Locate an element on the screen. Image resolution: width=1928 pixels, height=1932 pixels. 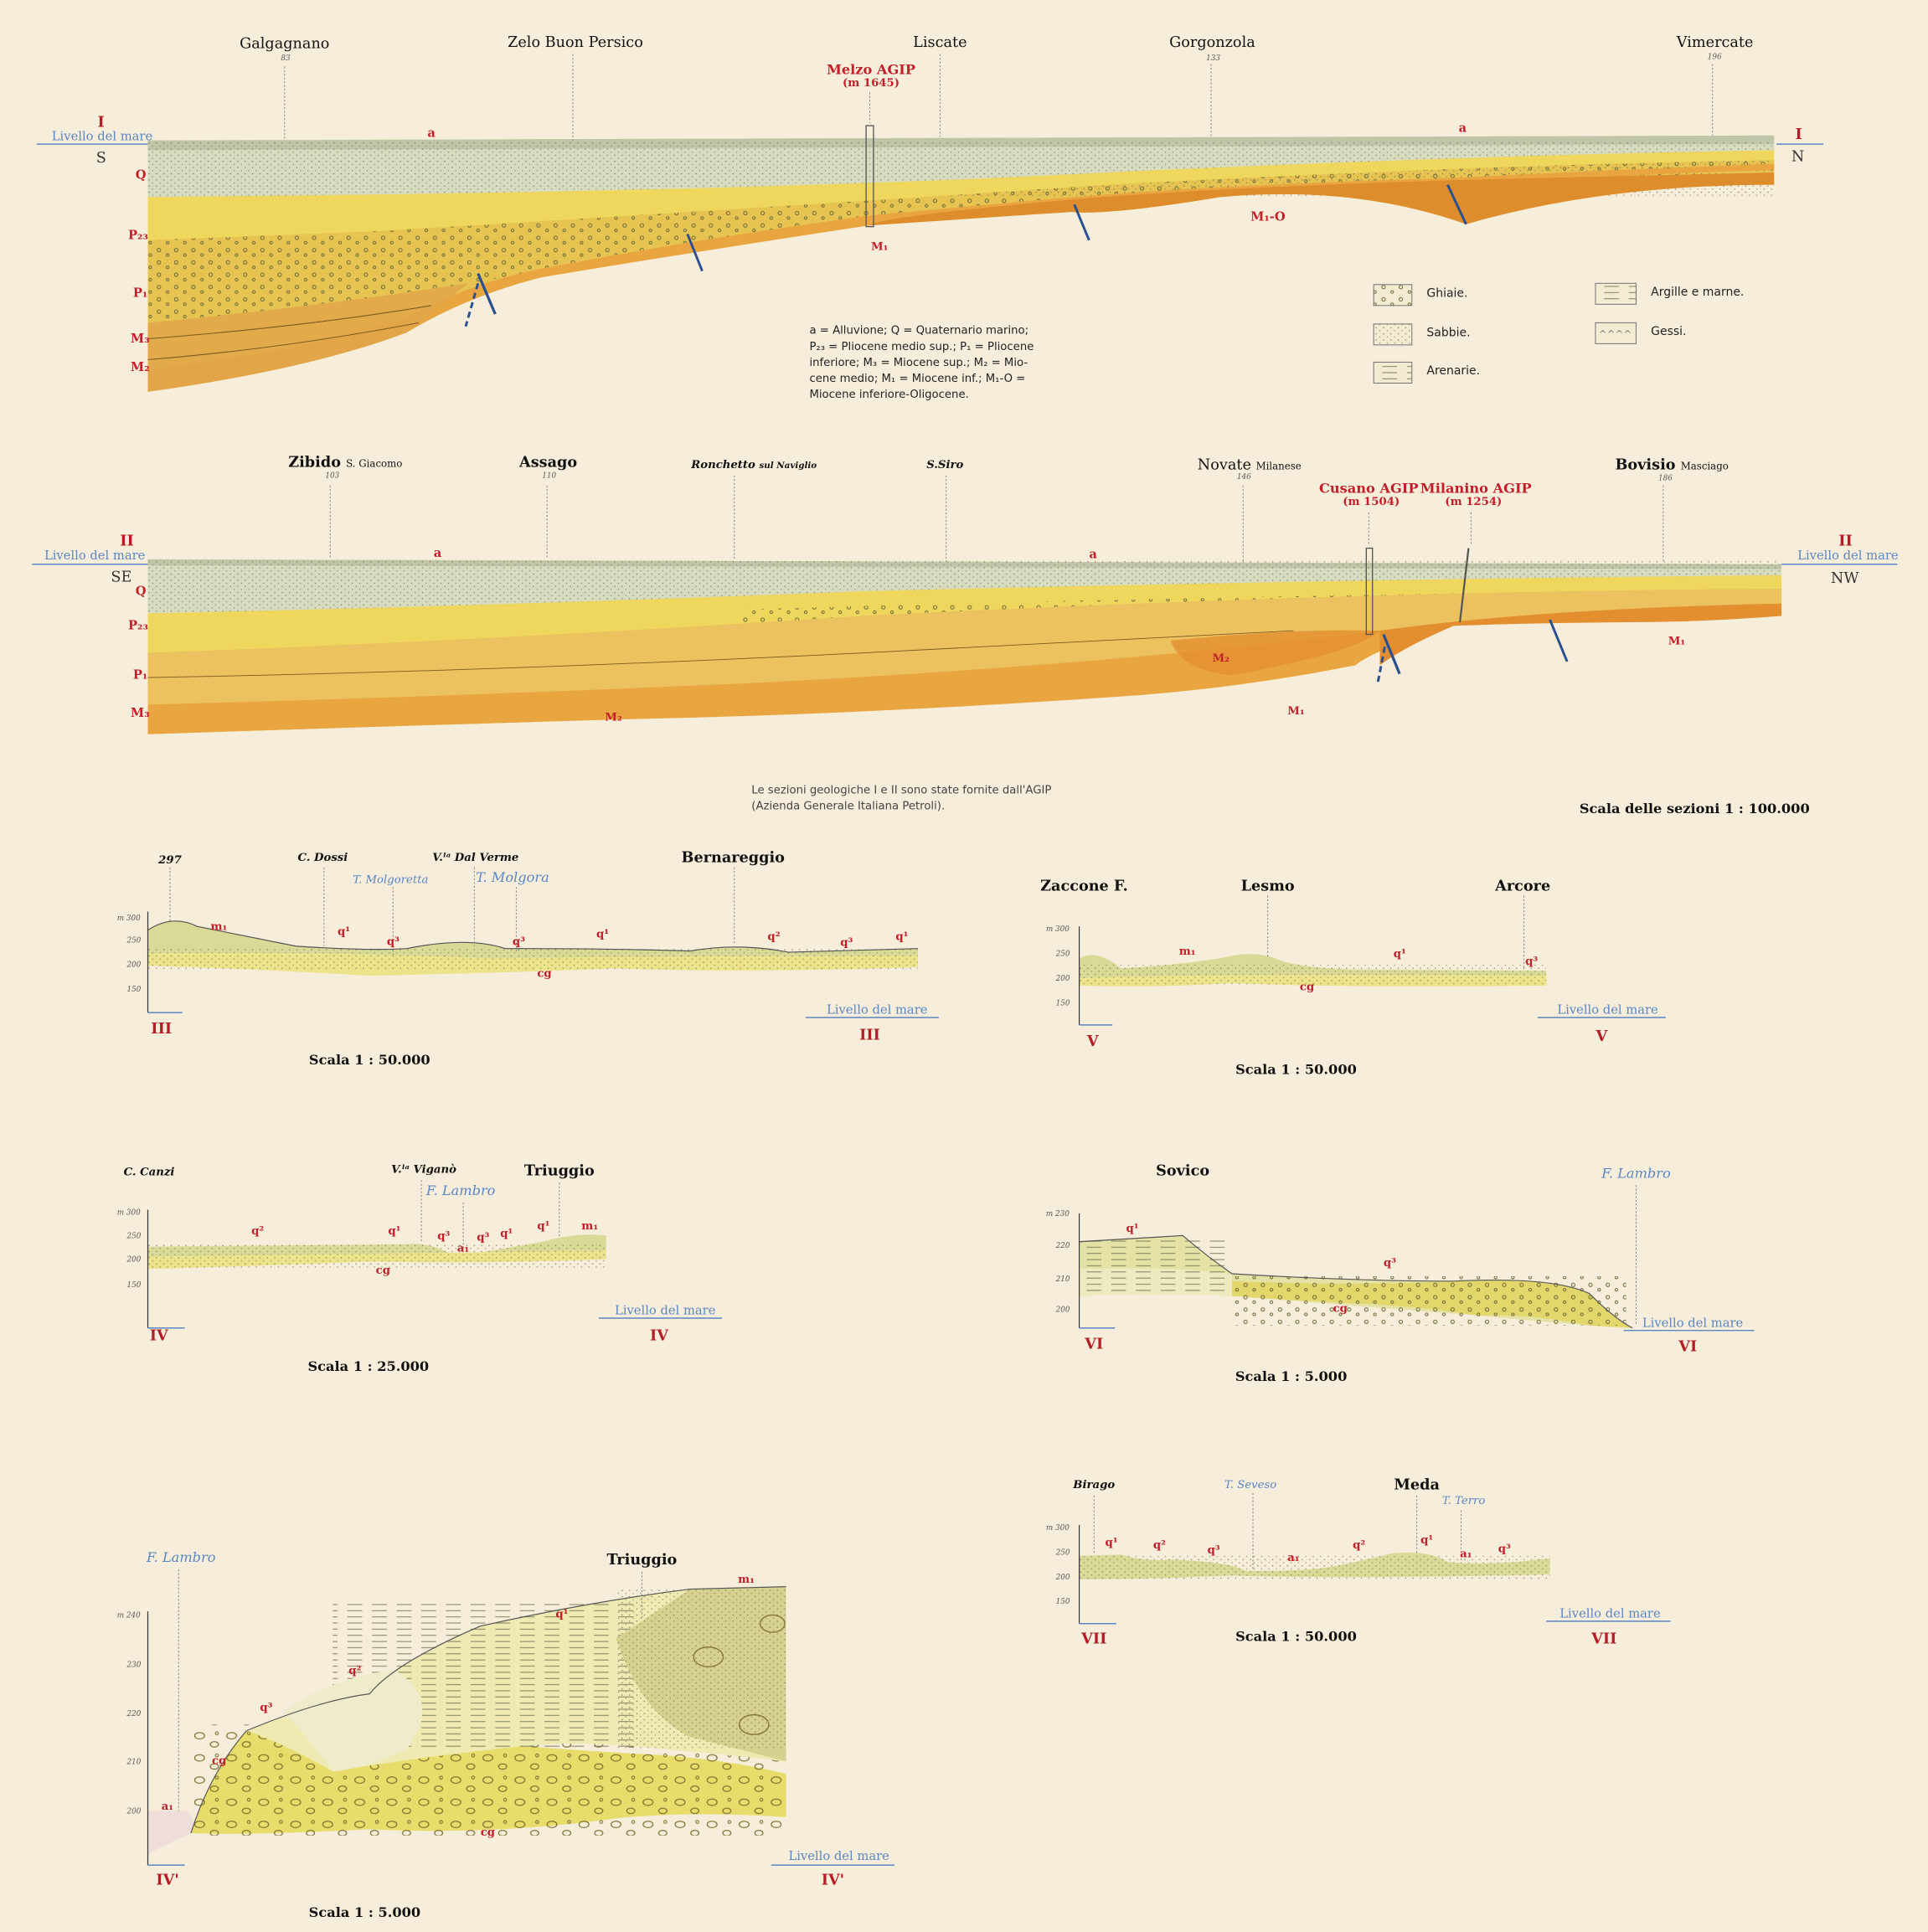
place-flambro-IVp: F. Lambro is located at coordinates (181, 1557).